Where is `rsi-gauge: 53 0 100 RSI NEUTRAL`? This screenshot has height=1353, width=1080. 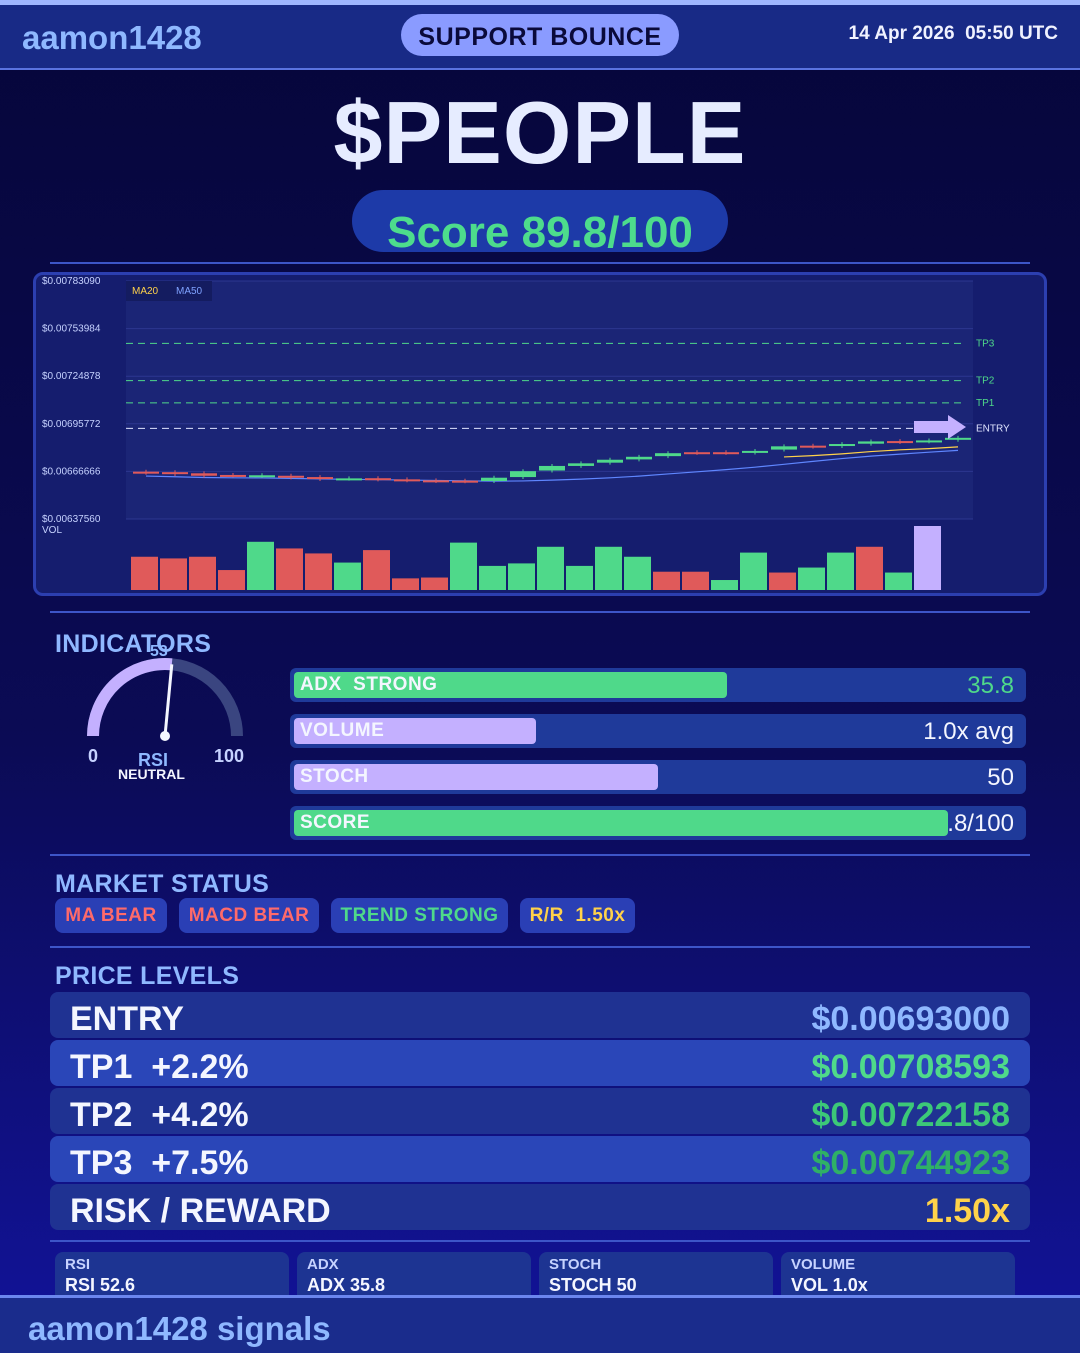 rsi-gauge: 53 0 100 RSI NEUTRAL is located at coordinates (165, 712).